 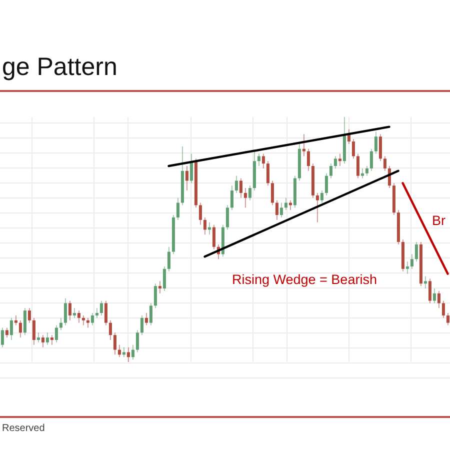 I want to click on chart-title: ge Pattern, so click(x=60, y=67).